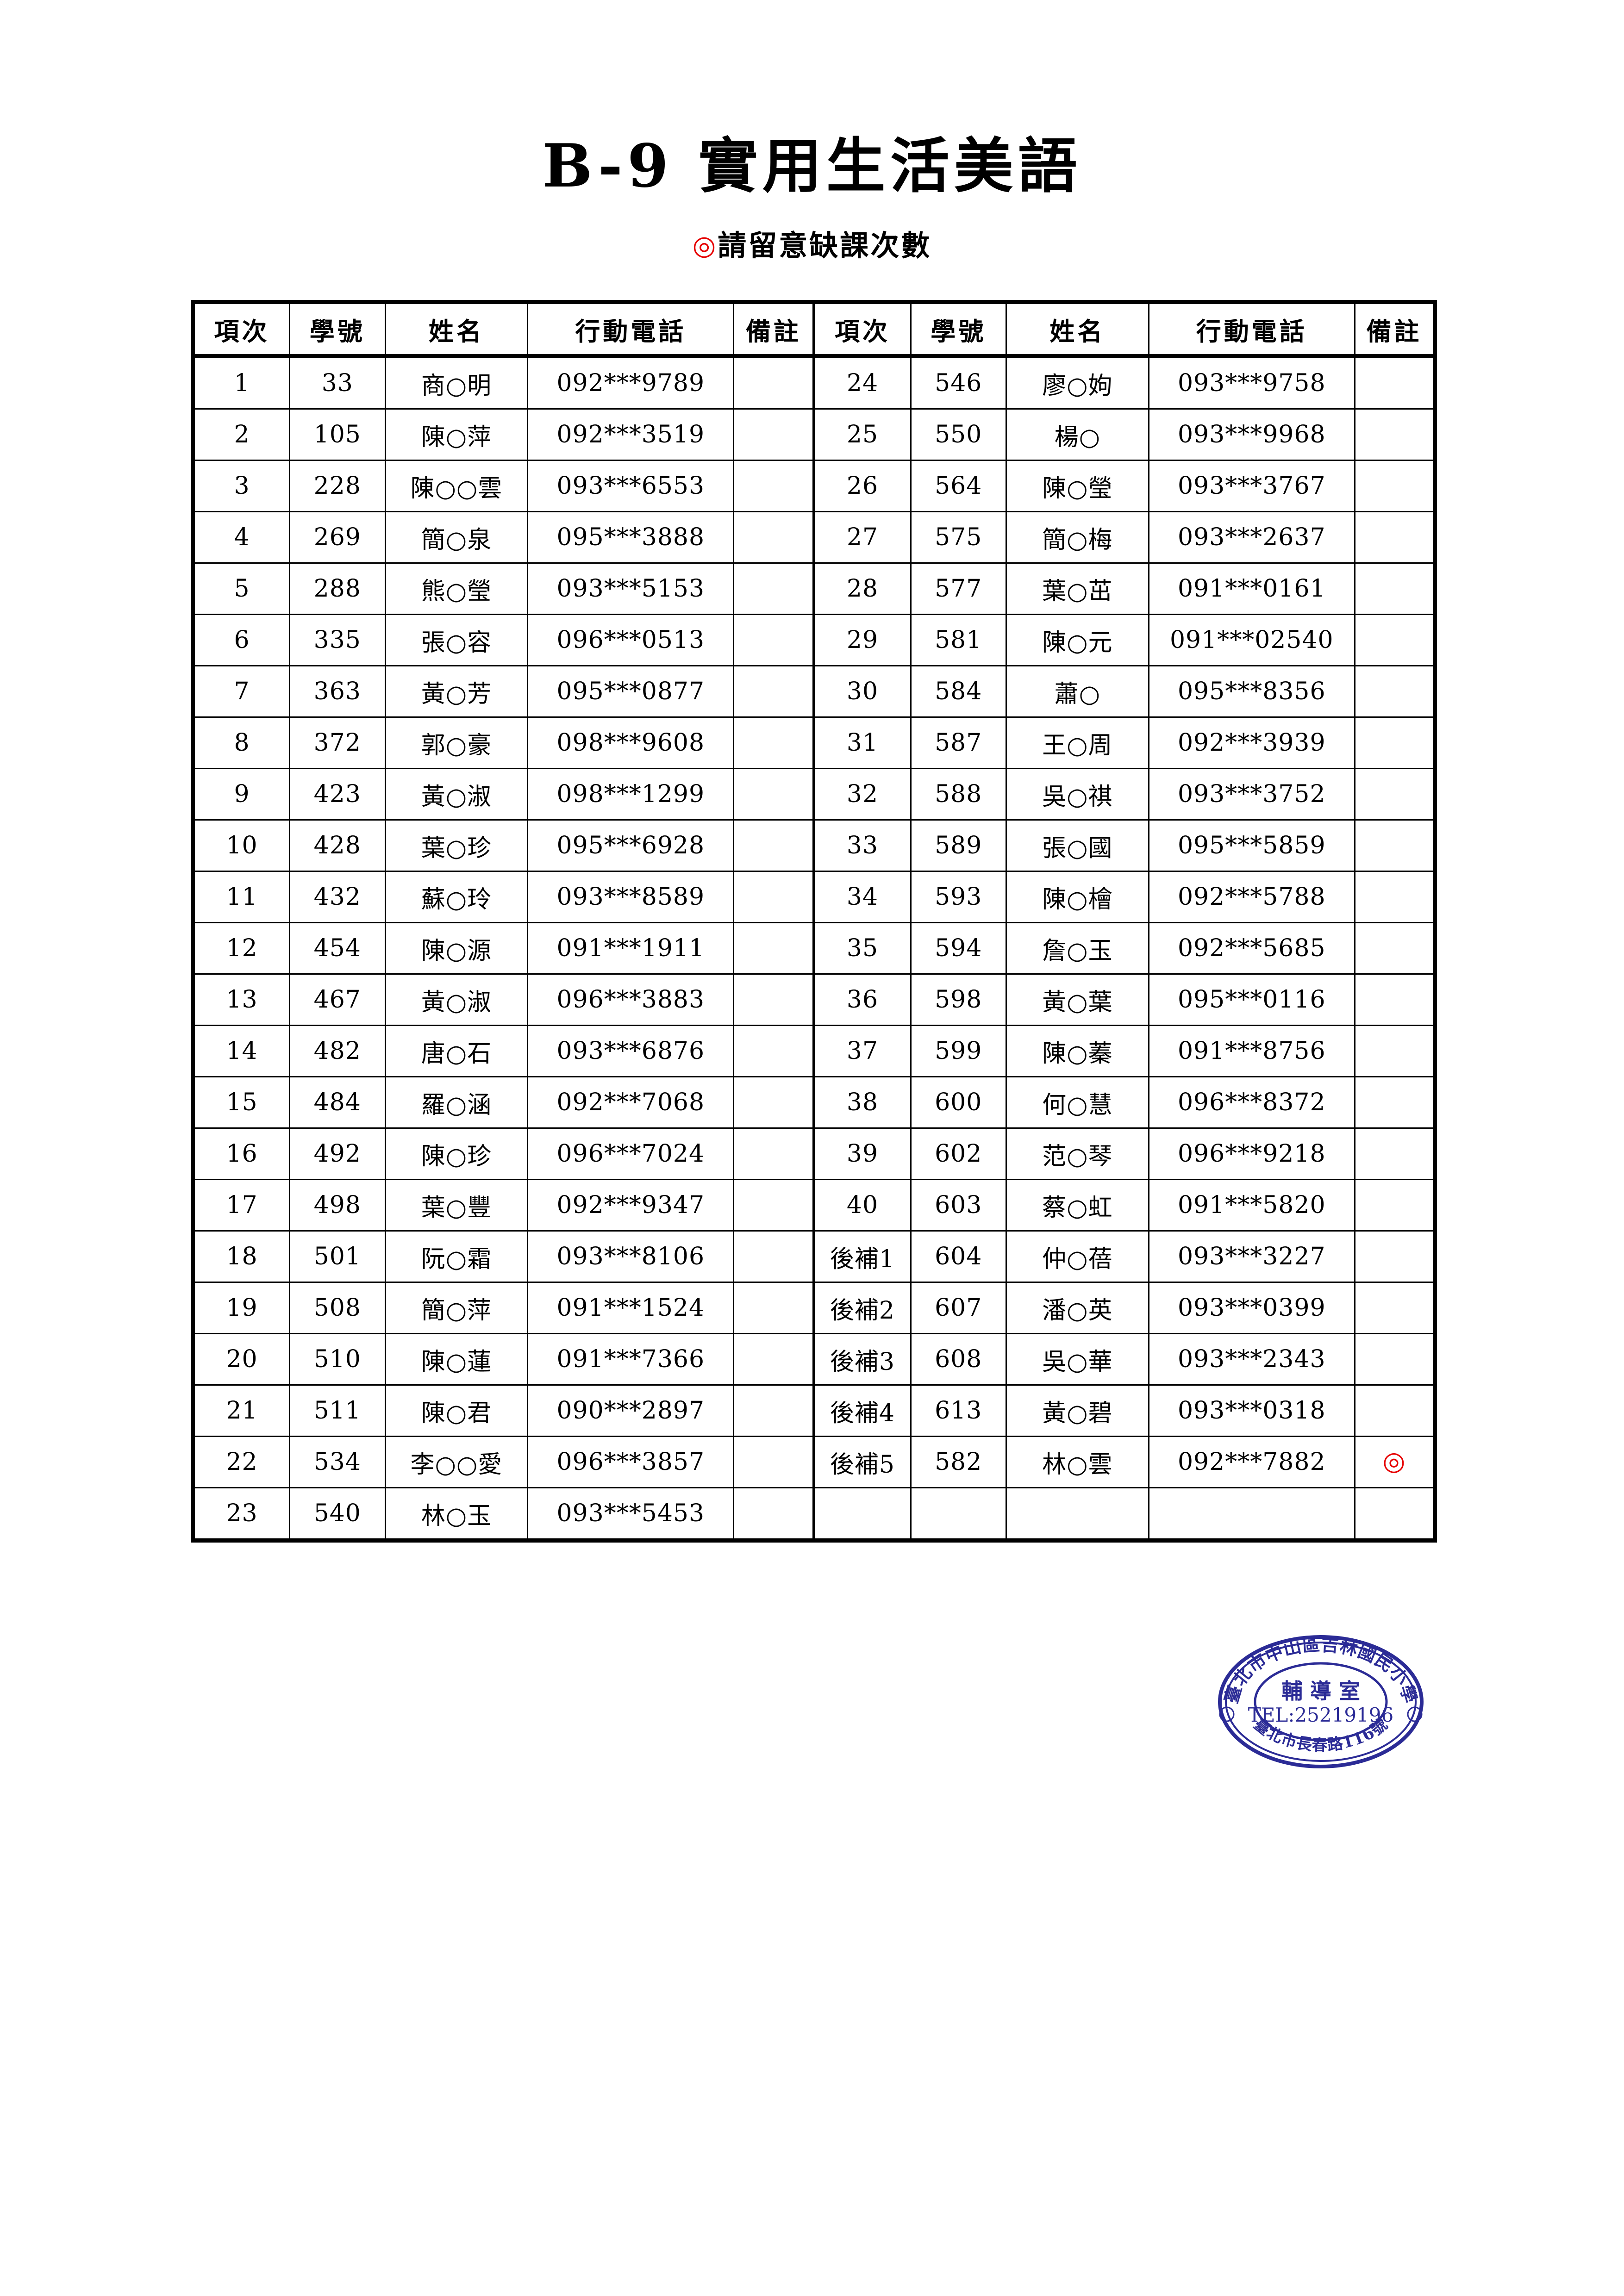 The height and width of the screenshot is (2296, 1624). I want to click on cell-id-right: 581, so click(958, 640).